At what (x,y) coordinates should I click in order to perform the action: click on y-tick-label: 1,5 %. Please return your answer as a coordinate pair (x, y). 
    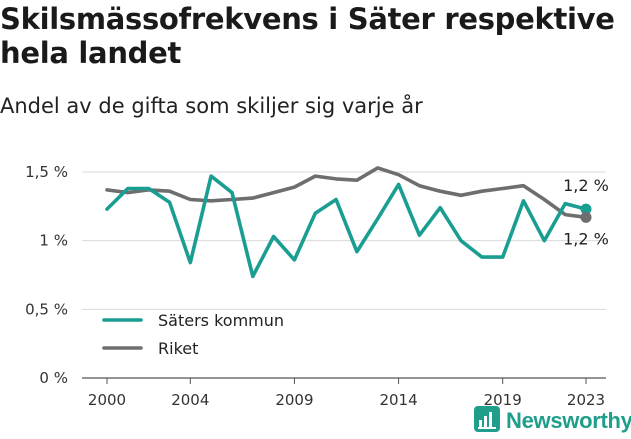
    Looking at the image, I should click on (46, 172).